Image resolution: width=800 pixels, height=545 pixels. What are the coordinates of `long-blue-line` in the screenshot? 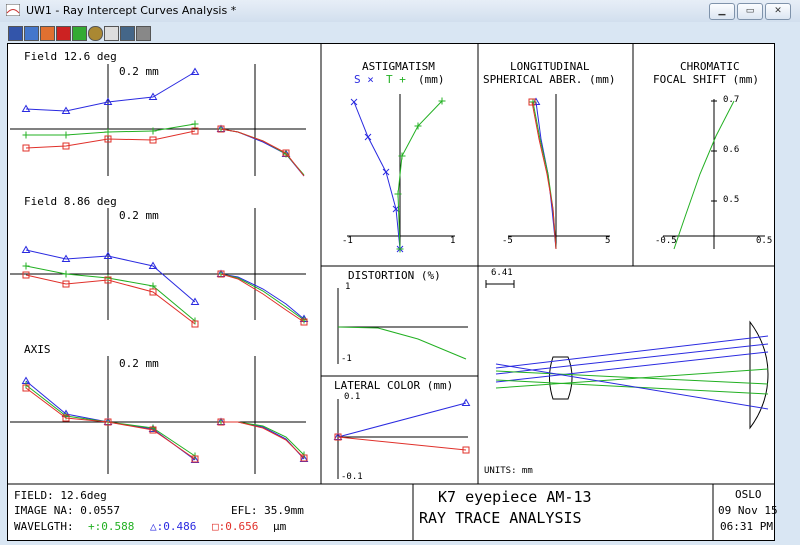 It's located at (546, 175).